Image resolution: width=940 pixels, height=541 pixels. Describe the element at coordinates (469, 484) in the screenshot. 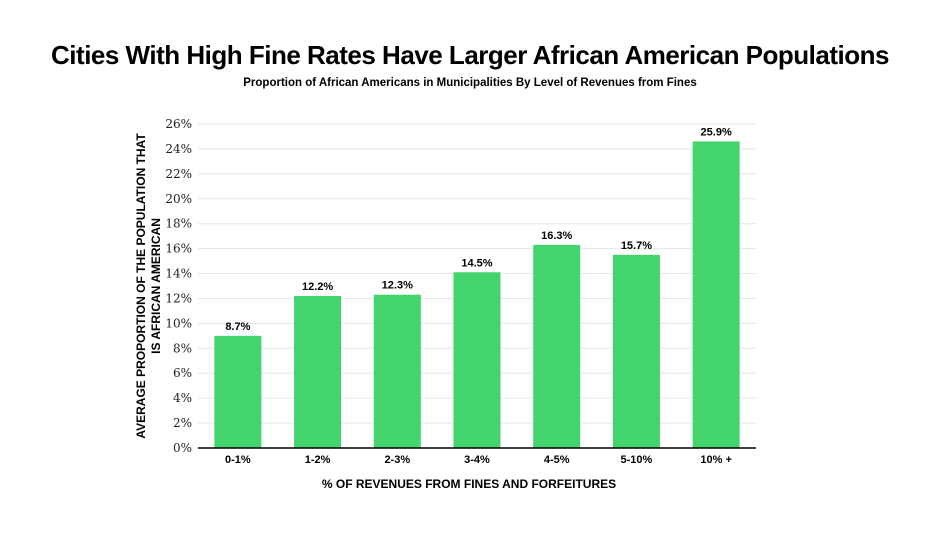

I see `x-axis-title: % OF REVENUES FROM FINES AND FORFEITURES` at that location.